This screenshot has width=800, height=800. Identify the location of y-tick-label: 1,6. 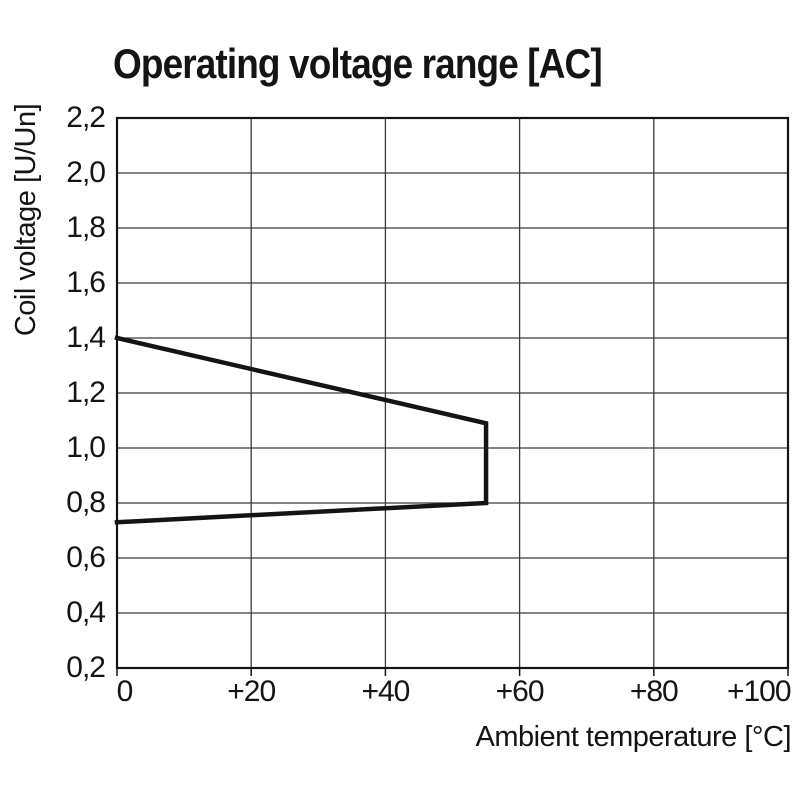
(86, 282).